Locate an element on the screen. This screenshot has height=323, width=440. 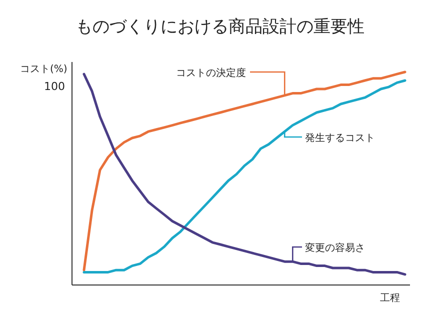
chart-title: ものづくりにおける商品設計の重要性 is located at coordinates (220, 27).